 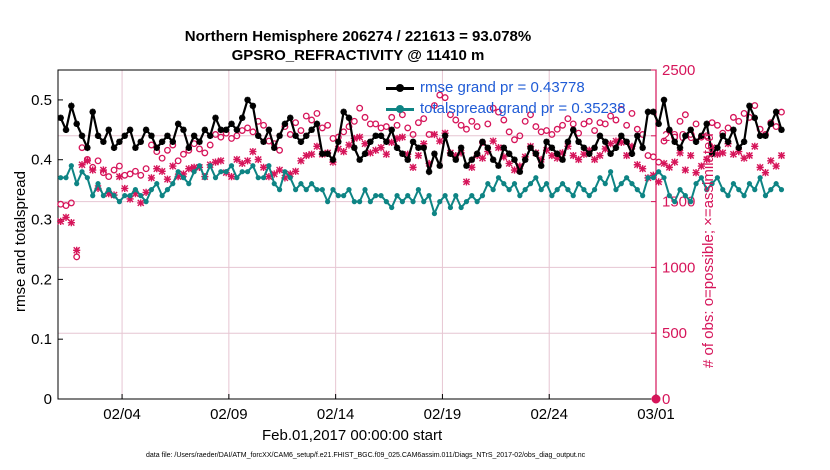 What do you see at coordinates (41, 100) in the screenshot?
I see `y-tick-label: 0.5` at bounding box center [41, 100].